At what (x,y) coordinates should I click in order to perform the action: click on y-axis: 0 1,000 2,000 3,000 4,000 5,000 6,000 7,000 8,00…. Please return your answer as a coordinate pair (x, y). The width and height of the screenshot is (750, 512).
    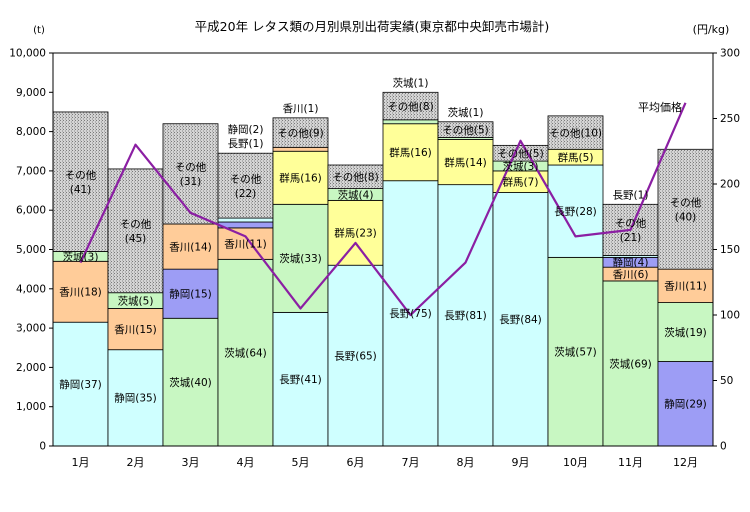
    Looking at the image, I should click on (31, 250).